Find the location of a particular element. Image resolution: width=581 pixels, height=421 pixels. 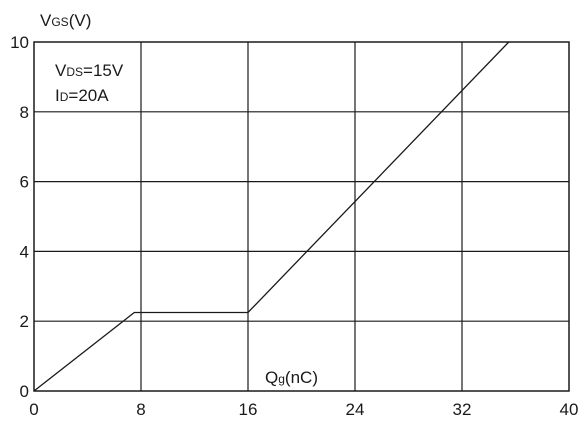

x-tick-label-3: 24 is located at coordinates (355, 409).